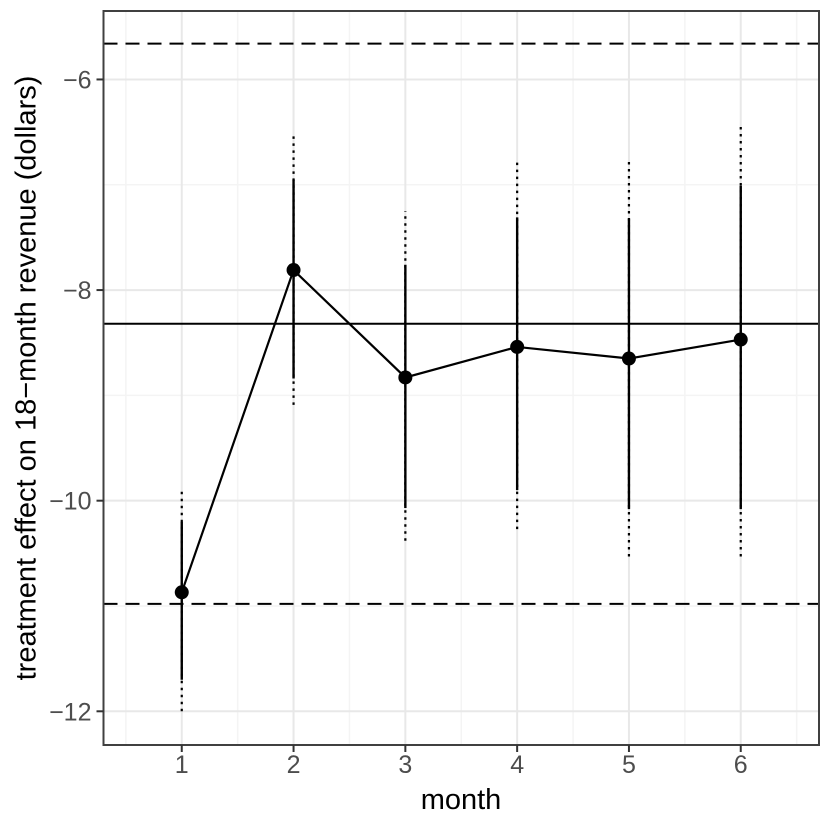 This screenshot has height=830, width=830. What do you see at coordinates (77, 80) in the screenshot?
I see `y-tick-label: −6` at bounding box center [77, 80].